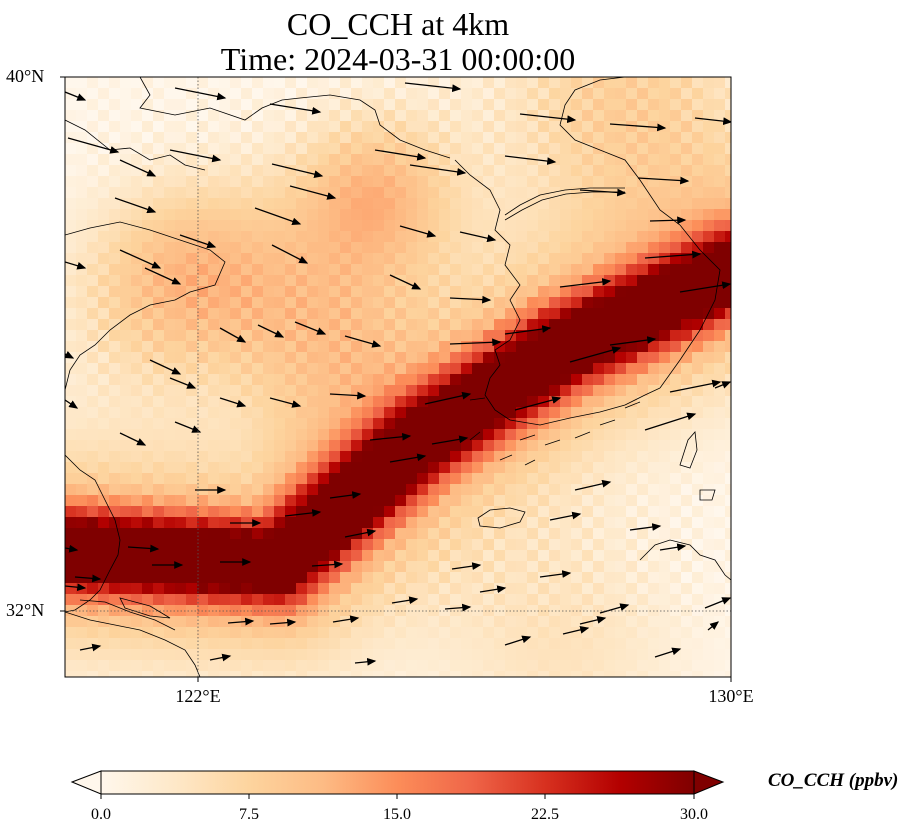 This screenshot has height=836, width=921. Describe the element at coordinates (145, 306) in the screenshot. I see `coastline-shandong` at that location.